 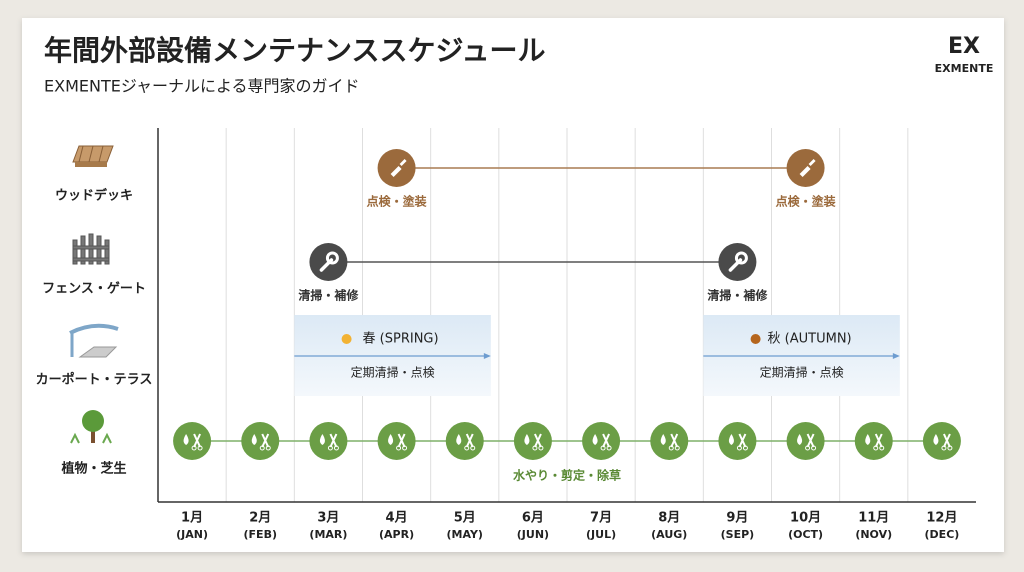 I want to click on month-label: 6月, so click(x=533, y=518).